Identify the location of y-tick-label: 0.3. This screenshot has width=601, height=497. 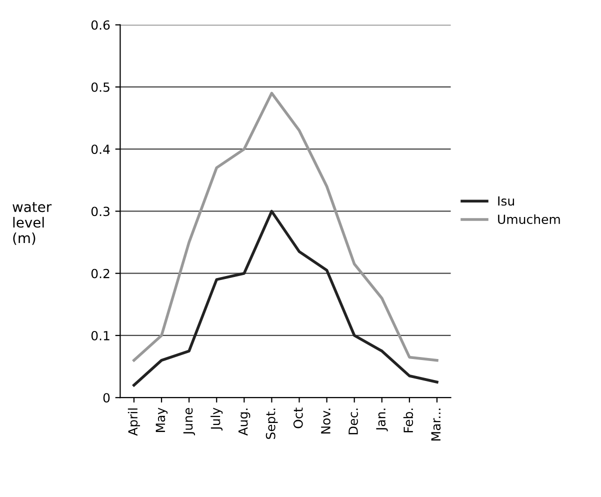
(100, 211).